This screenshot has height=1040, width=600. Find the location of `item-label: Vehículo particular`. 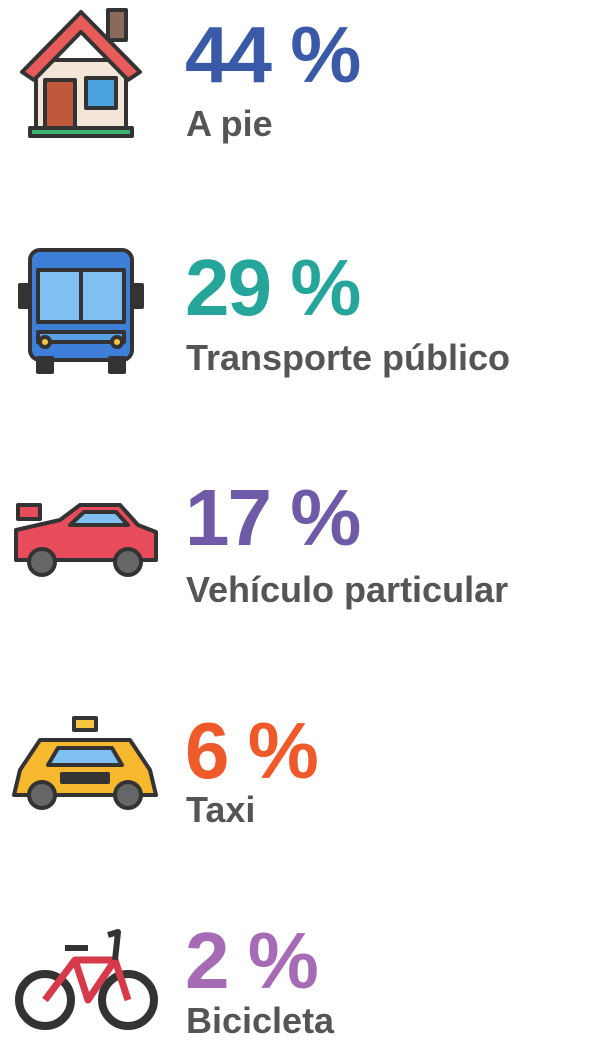

item-label: Vehículo particular is located at coordinates (347, 589).